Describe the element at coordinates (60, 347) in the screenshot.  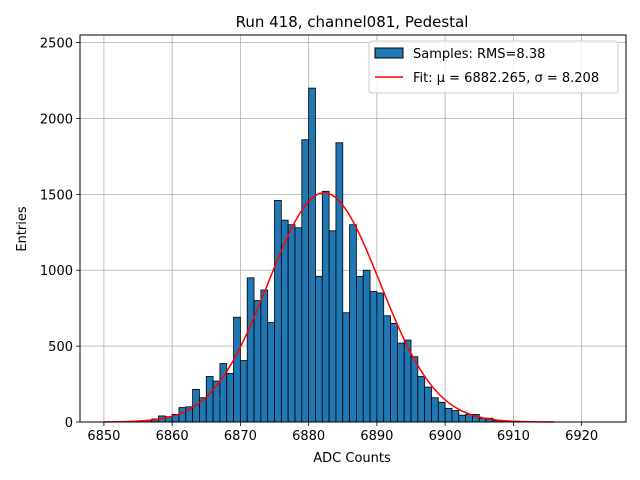
I see `y-tick-label: 500` at that location.